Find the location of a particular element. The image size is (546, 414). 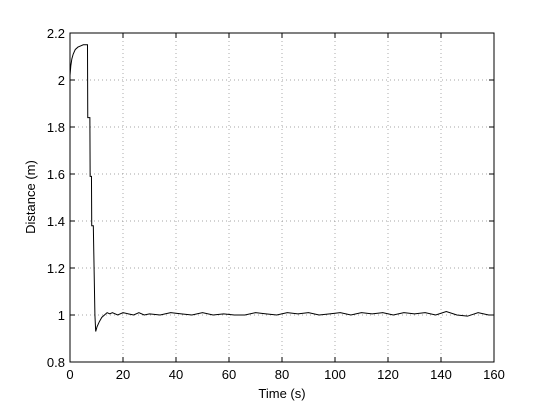

x-axis-label: Time (s) is located at coordinates (281, 393).